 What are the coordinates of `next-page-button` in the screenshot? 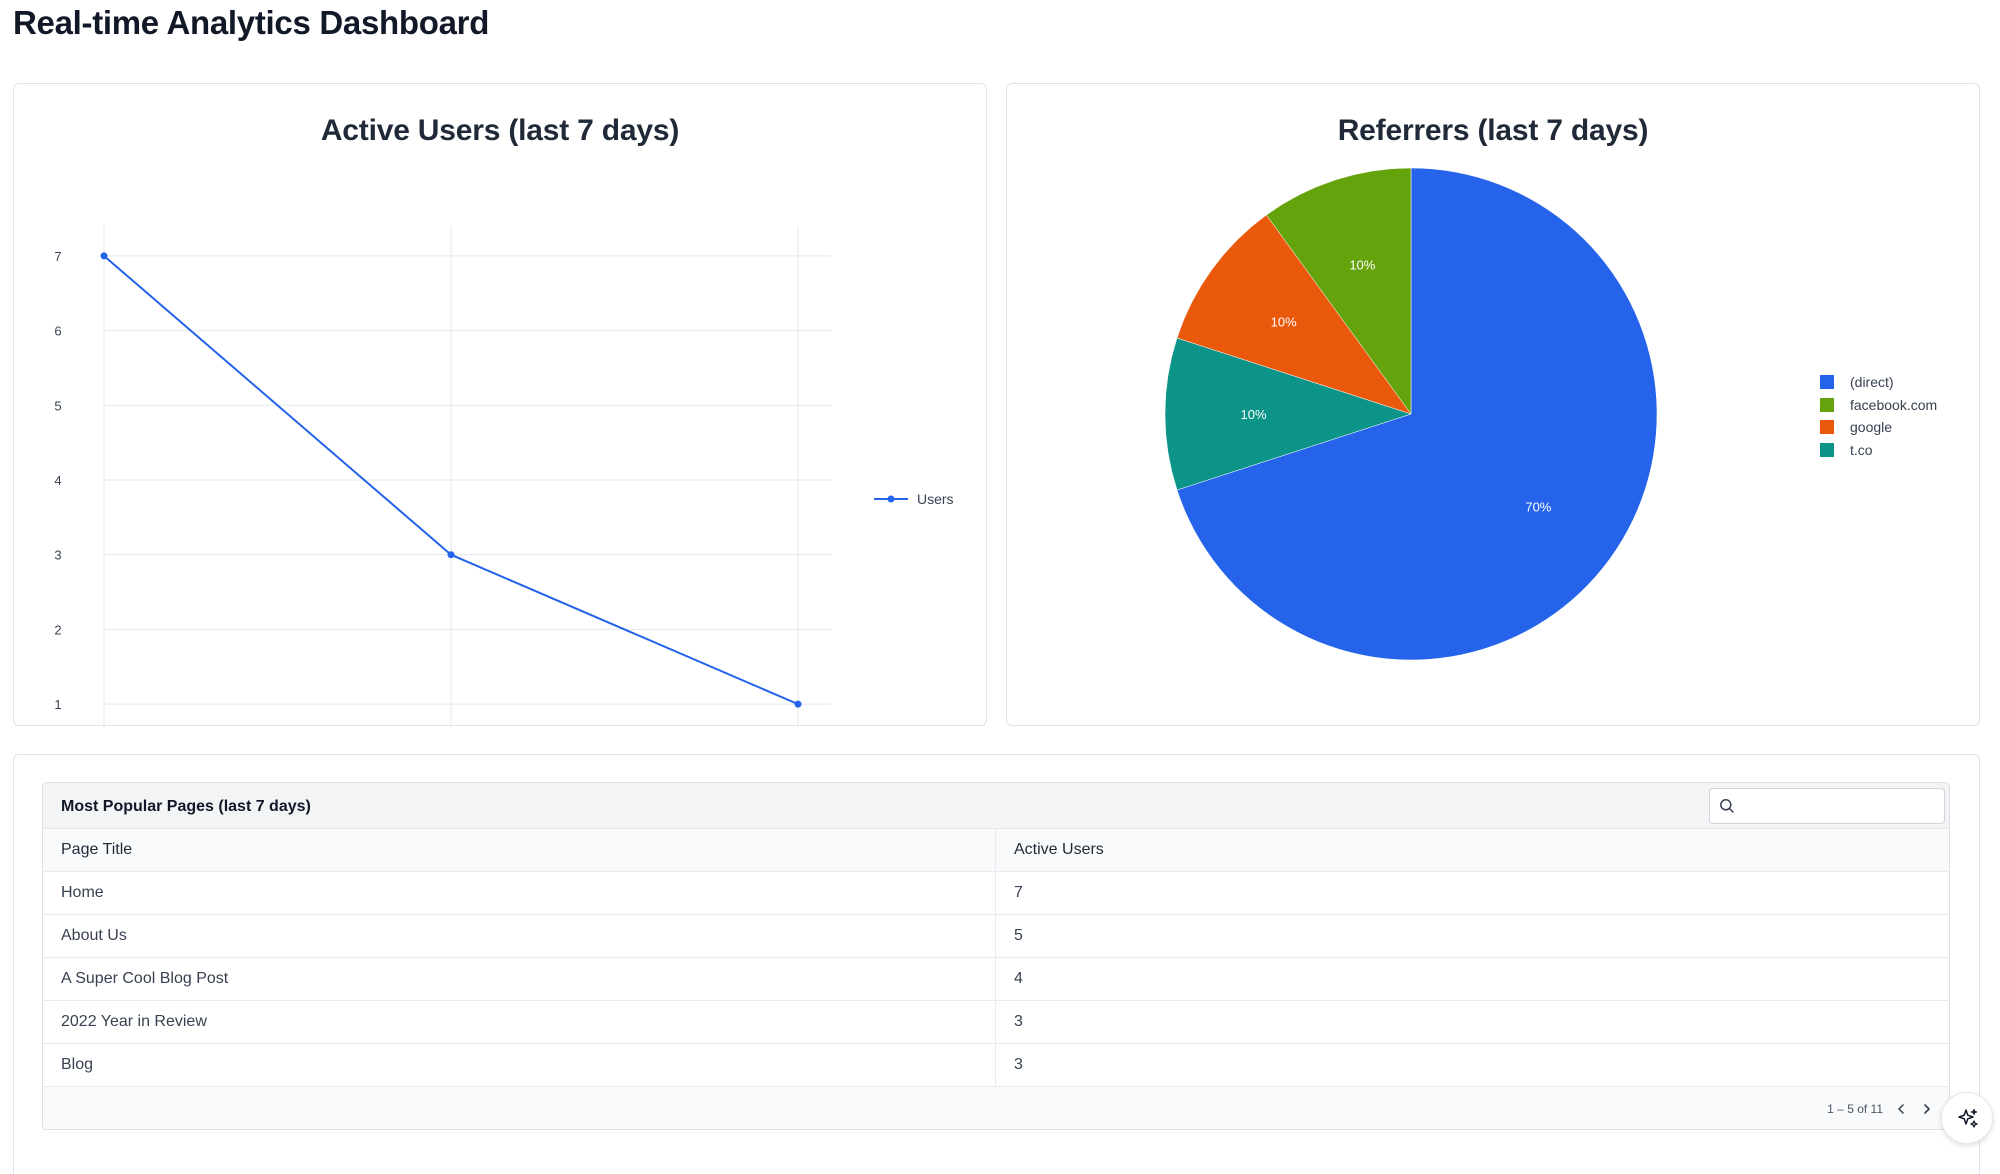 It's located at (1927, 1109).